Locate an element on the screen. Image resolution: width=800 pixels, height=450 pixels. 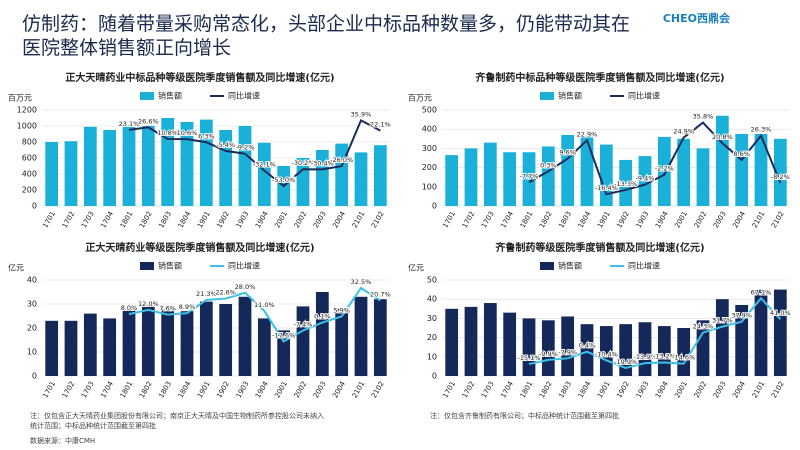
data-label: -19.9% is located at coordinates (625, 362).